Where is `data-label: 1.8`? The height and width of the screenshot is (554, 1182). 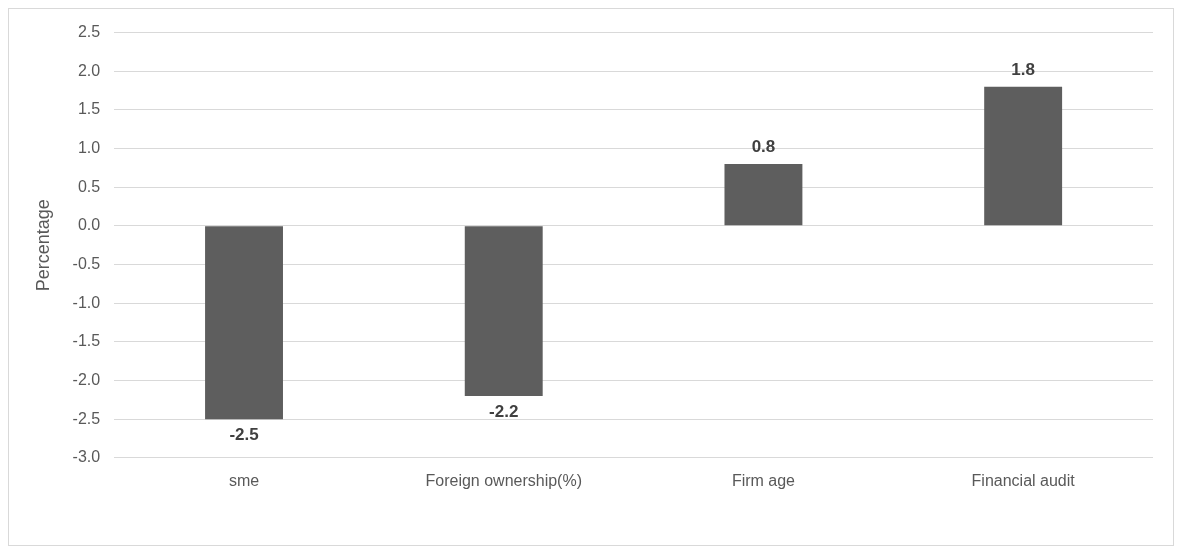
data-label: 1.8 is located at coordinates (1023, 69).